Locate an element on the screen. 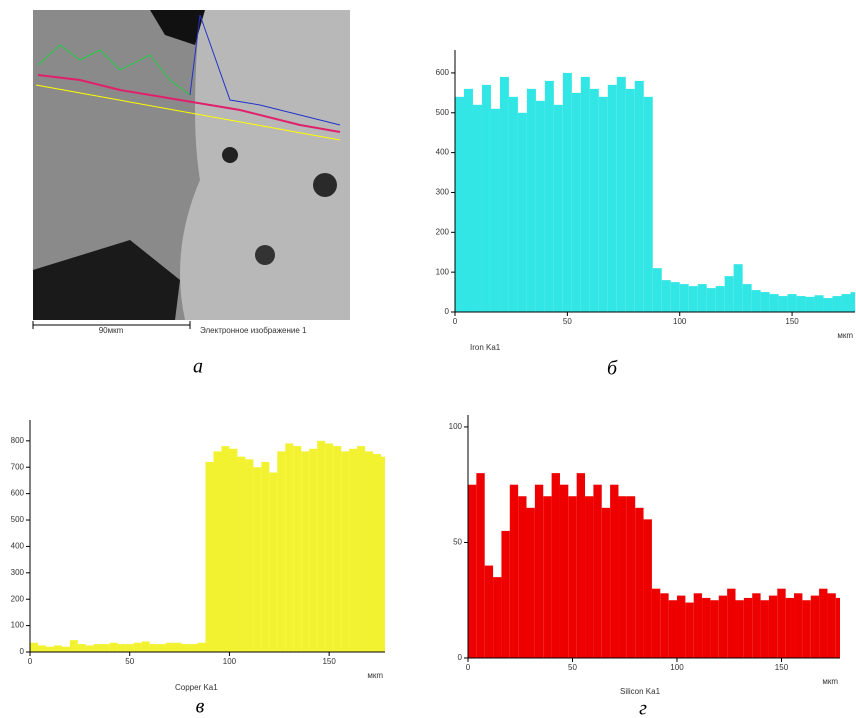  y-tick-label: 700 is located at coordinates (18, 466).